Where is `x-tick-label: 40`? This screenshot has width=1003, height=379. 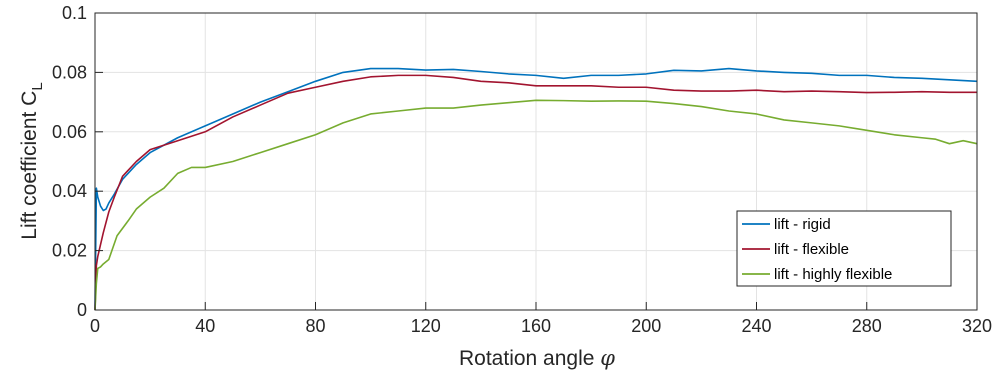
x-tick-label: 40 is located at coordinates (205, 326).